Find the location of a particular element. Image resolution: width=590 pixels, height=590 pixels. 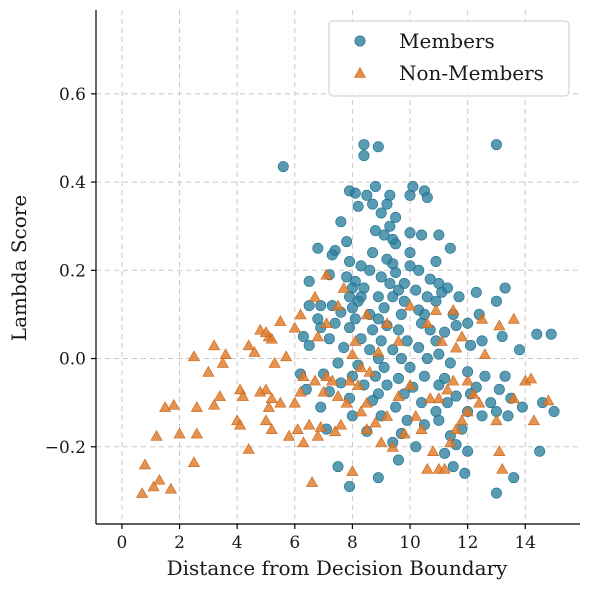

x-tick-label: 10 is located at coordinates (410, 543).